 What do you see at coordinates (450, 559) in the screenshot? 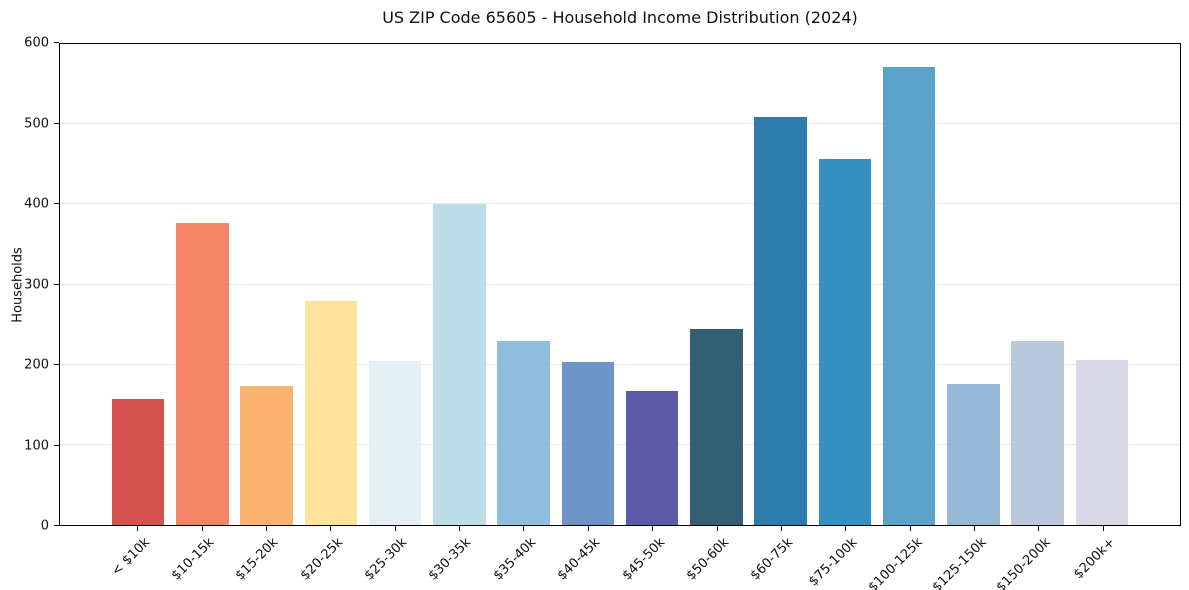
I see `x-tick-label: $30-35k` at bounding box center [450, 559].